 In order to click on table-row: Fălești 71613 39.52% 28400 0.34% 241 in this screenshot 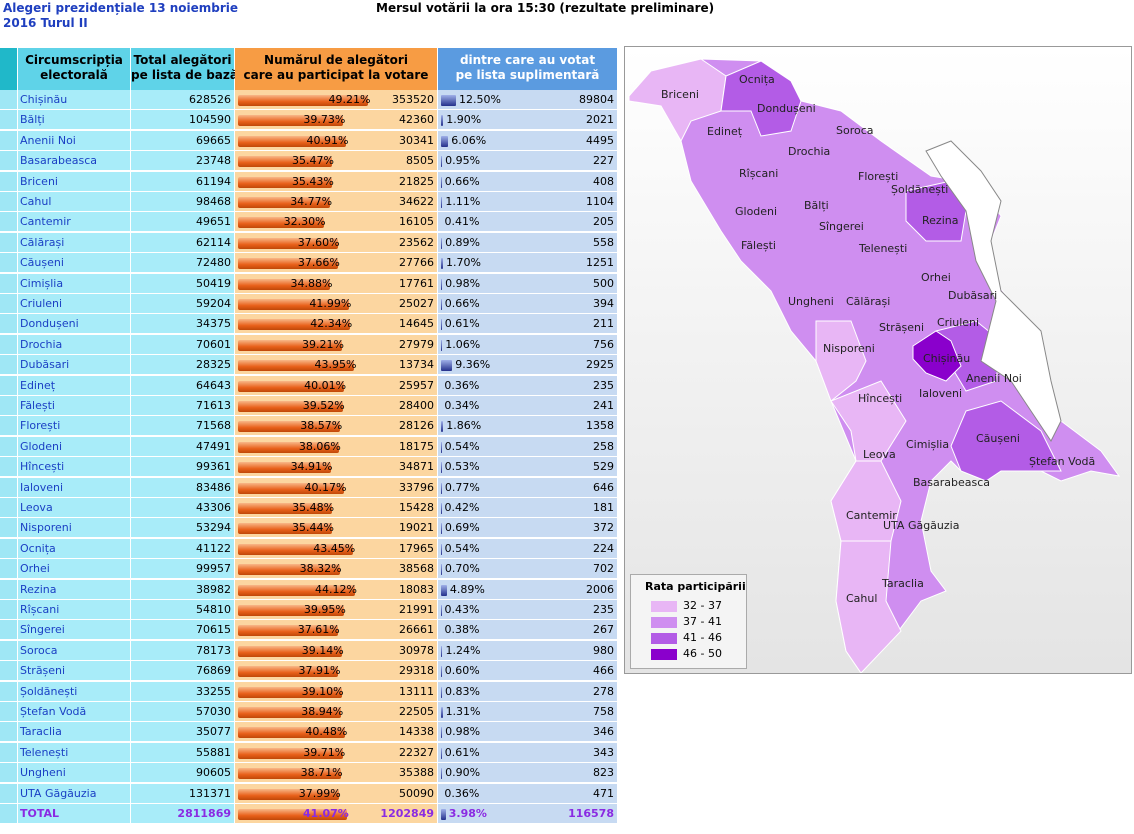, I will do `click(309, 406)`.